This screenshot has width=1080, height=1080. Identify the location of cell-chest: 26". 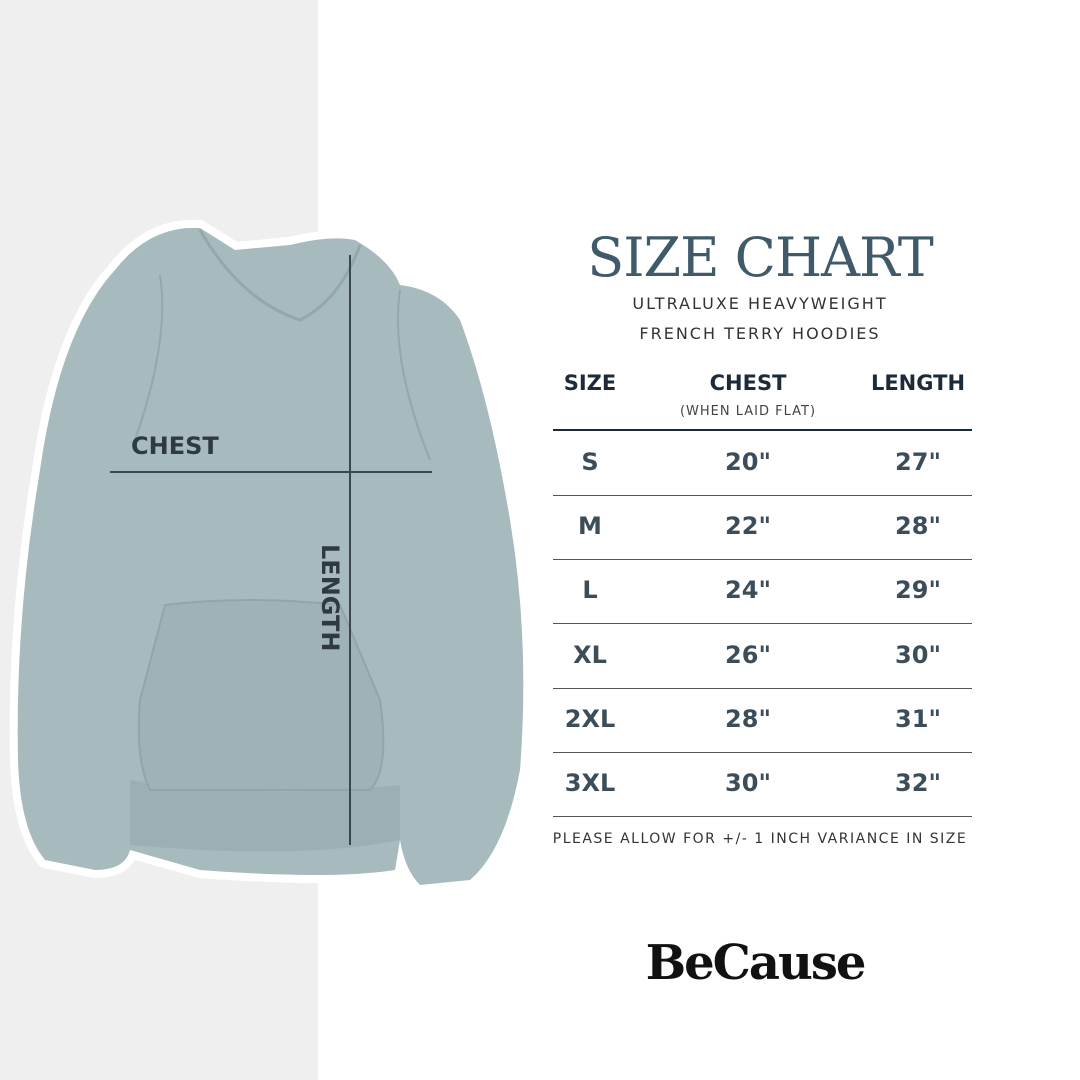
(748, 654).